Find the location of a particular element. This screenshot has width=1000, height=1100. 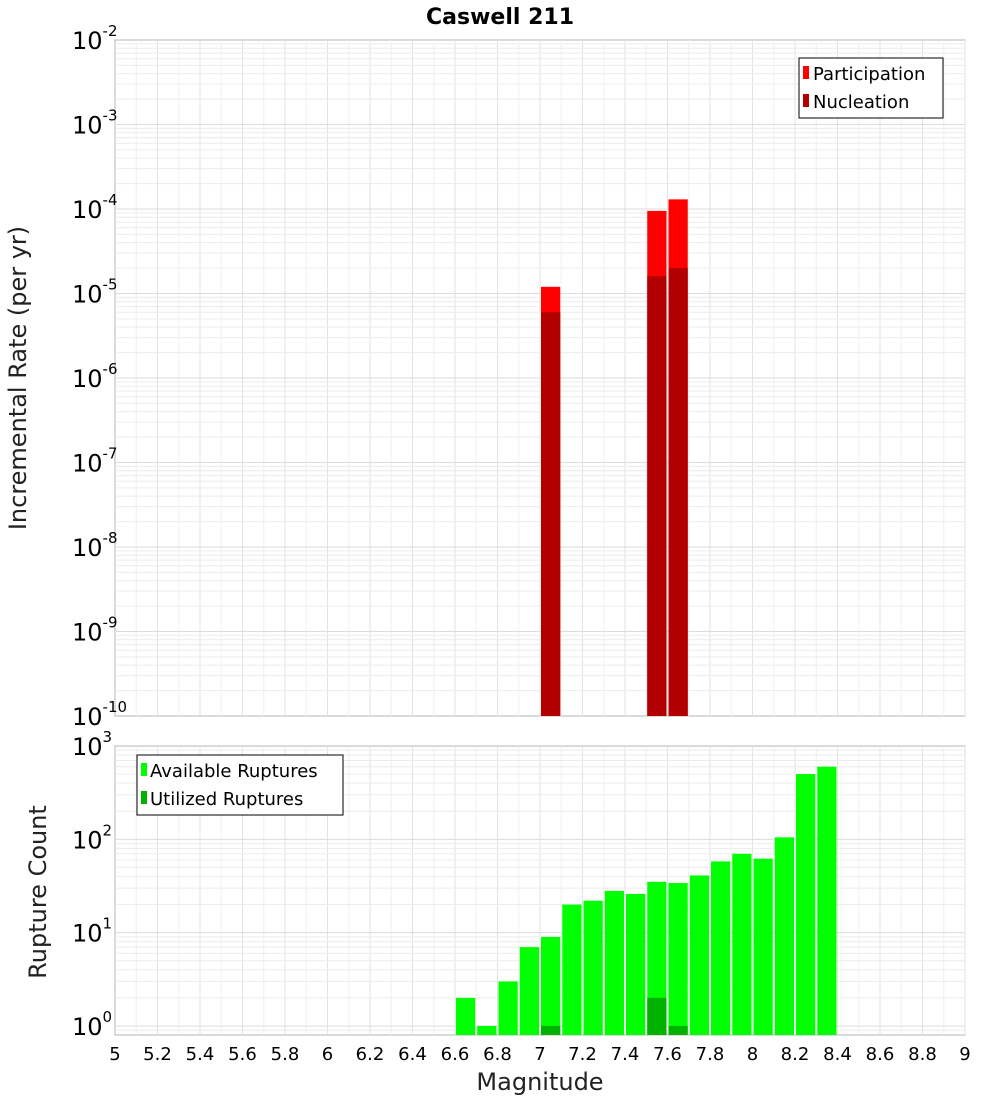

top-y-tick-label: 10⁻¹⁰ is located at coordinates (99, 714).